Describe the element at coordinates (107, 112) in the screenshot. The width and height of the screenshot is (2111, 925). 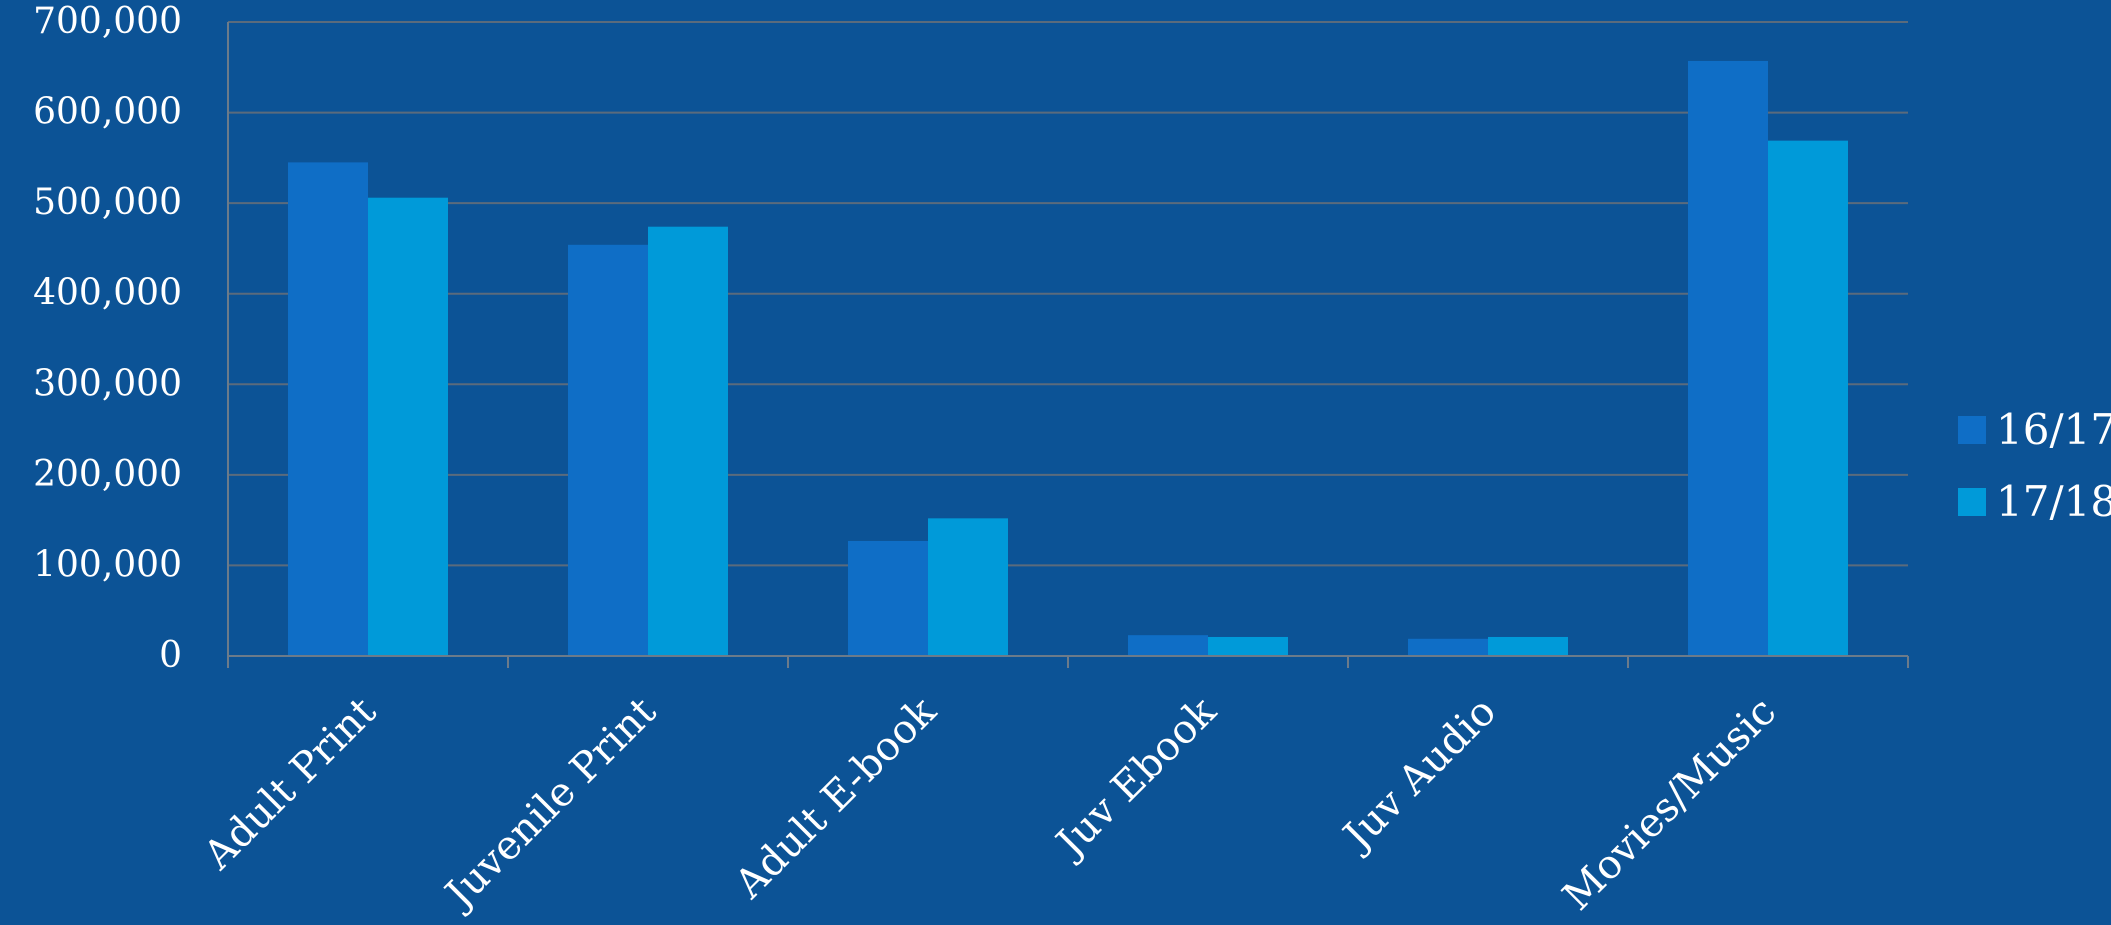
I see `y-tick-label: 600,000` at that location.